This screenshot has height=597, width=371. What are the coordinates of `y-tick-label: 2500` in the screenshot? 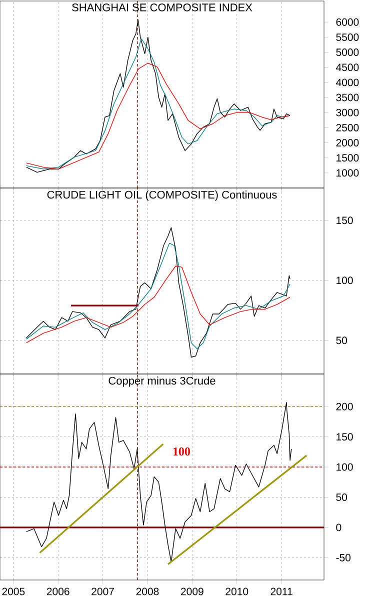 It's located at (347, 128).